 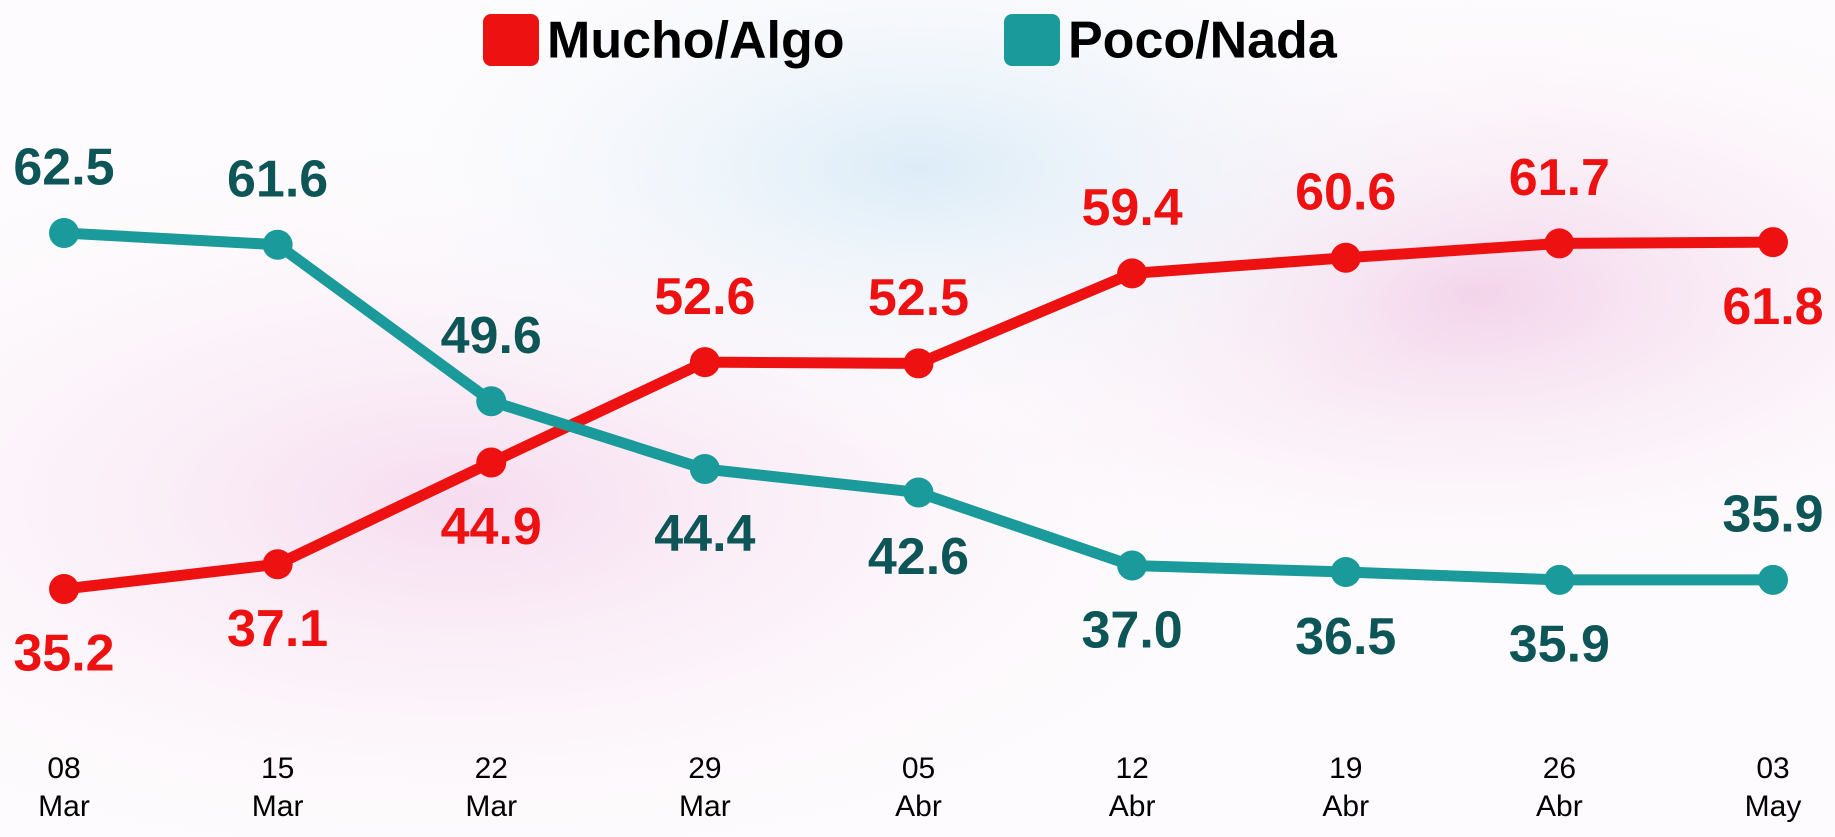 What do you see at coordinates (704, 297) in the screenshot?
I see `data-label: 52.6` at bounding box center [704, 297].